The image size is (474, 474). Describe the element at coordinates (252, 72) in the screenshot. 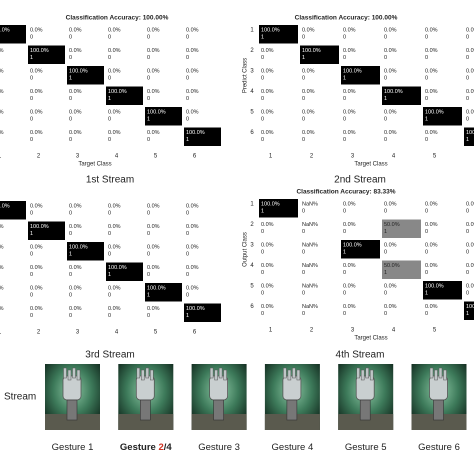

I see `y-tick-label: 3` at that location.